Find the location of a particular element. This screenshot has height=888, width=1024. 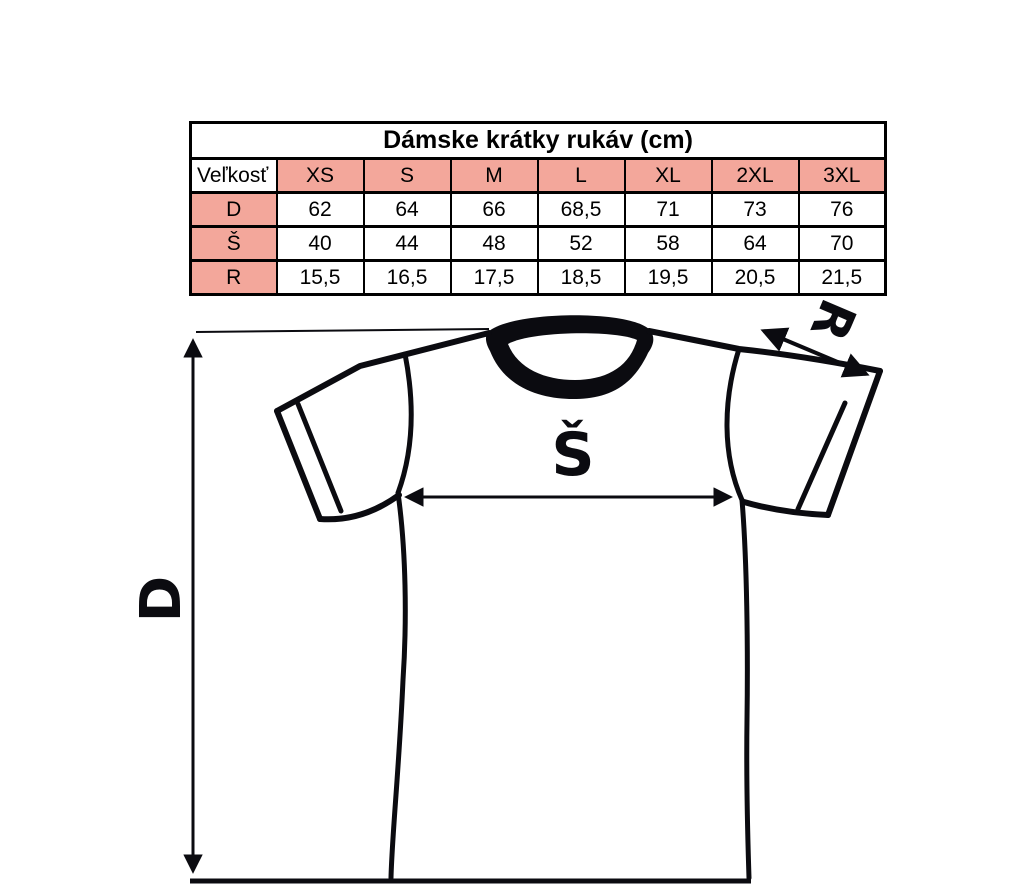

table-row-d: D 62 64 66 68,5 71 73 76 is located at coordinates (538, 209).